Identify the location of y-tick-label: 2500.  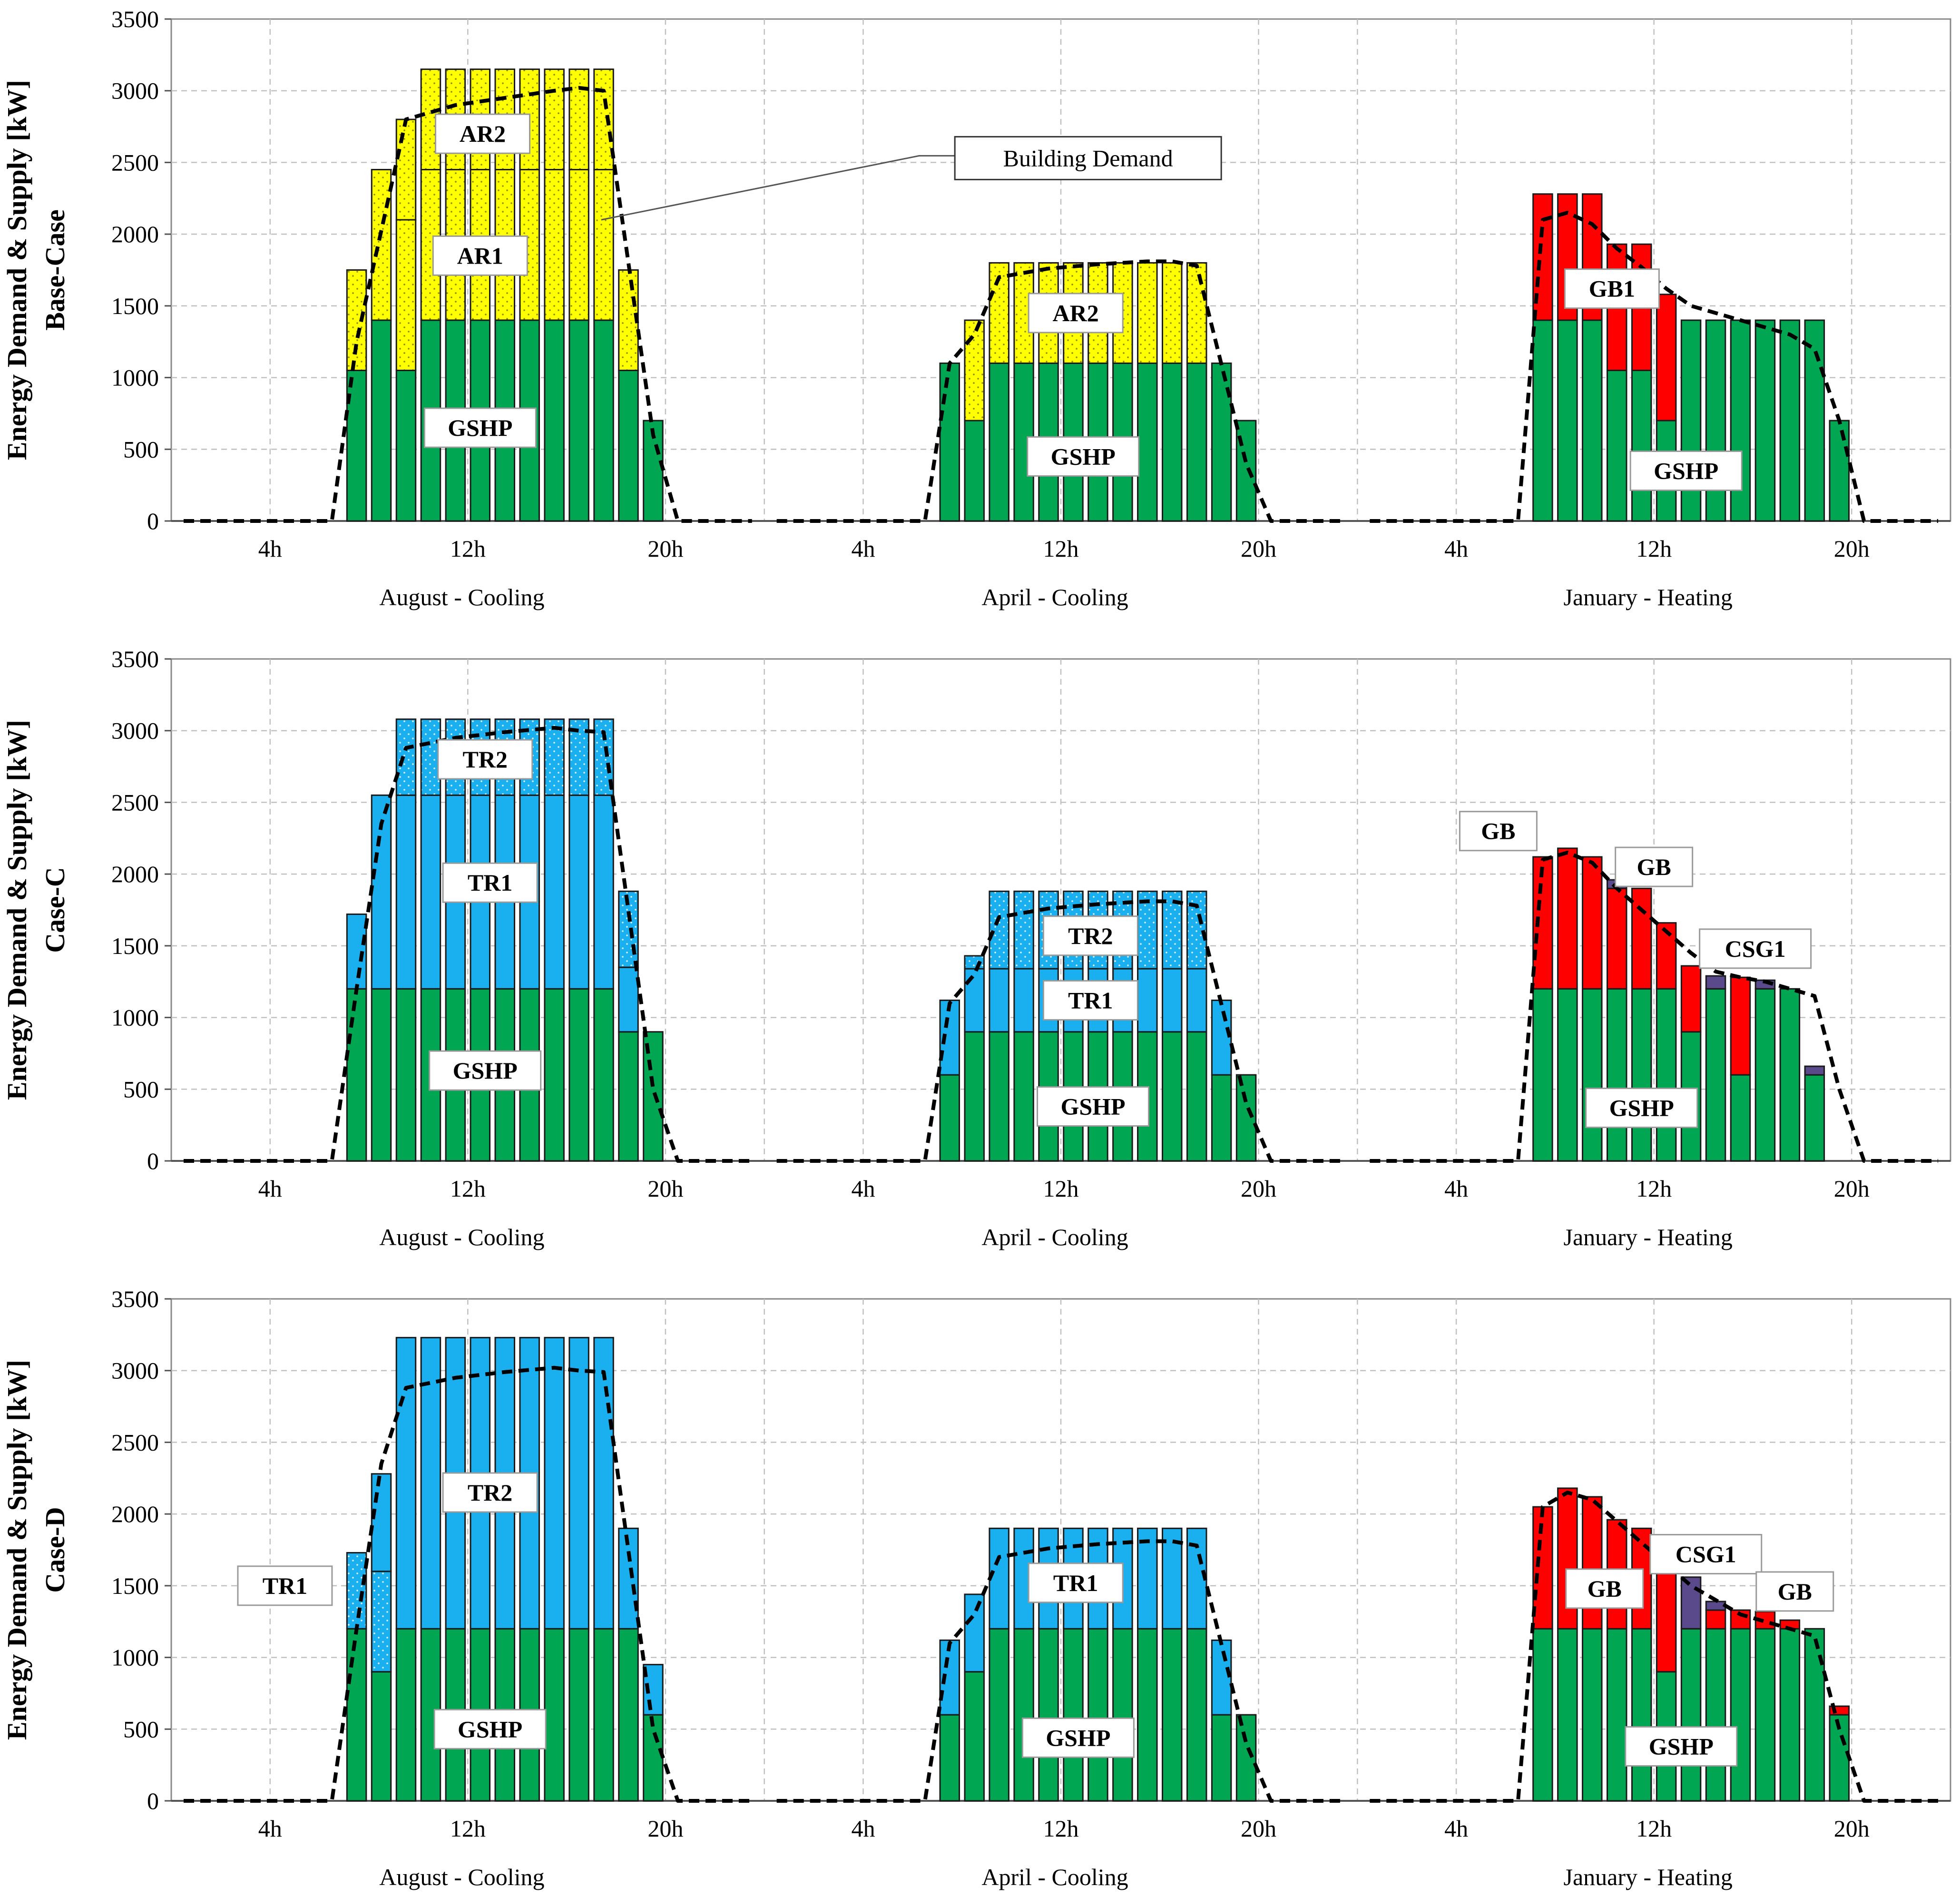
(135, 162).